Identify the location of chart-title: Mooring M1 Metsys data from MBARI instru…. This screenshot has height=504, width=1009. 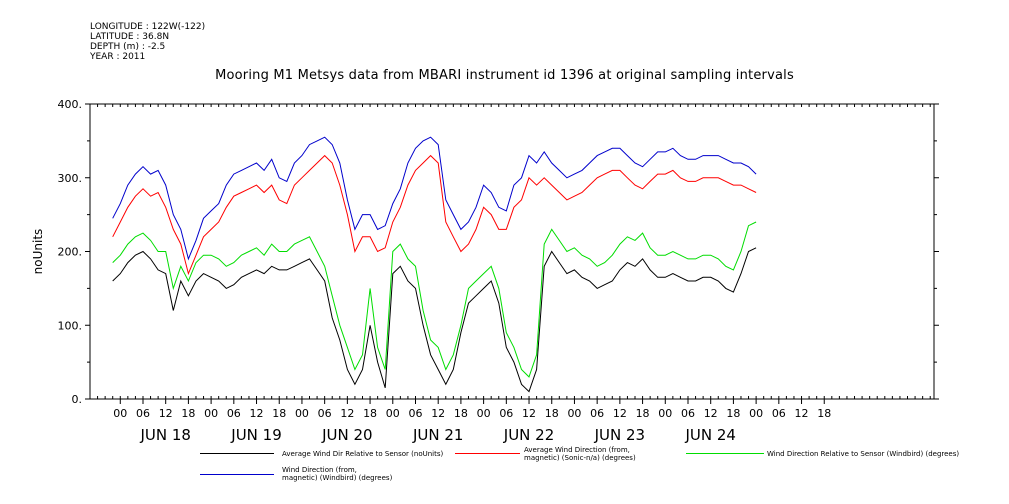
(504, 75).